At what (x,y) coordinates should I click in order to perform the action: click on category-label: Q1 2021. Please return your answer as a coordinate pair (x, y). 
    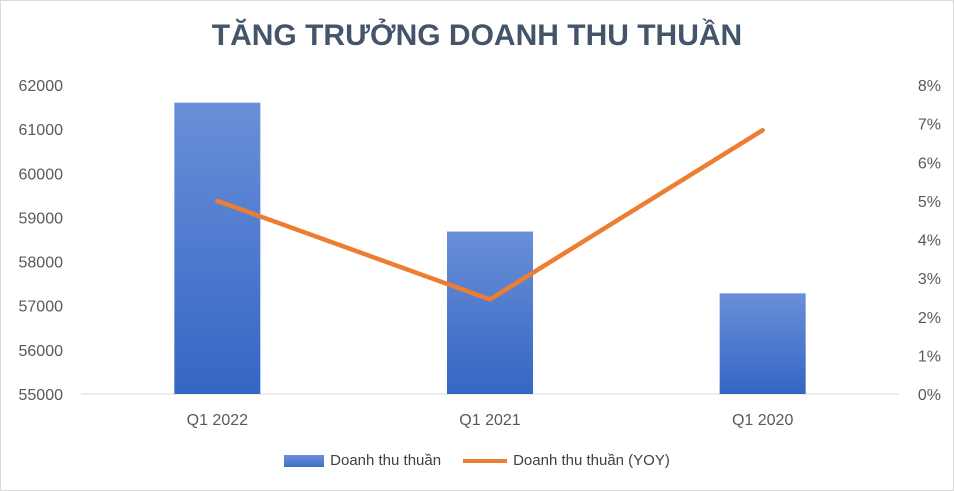
    Looking at the image, I should click on (489, 420).